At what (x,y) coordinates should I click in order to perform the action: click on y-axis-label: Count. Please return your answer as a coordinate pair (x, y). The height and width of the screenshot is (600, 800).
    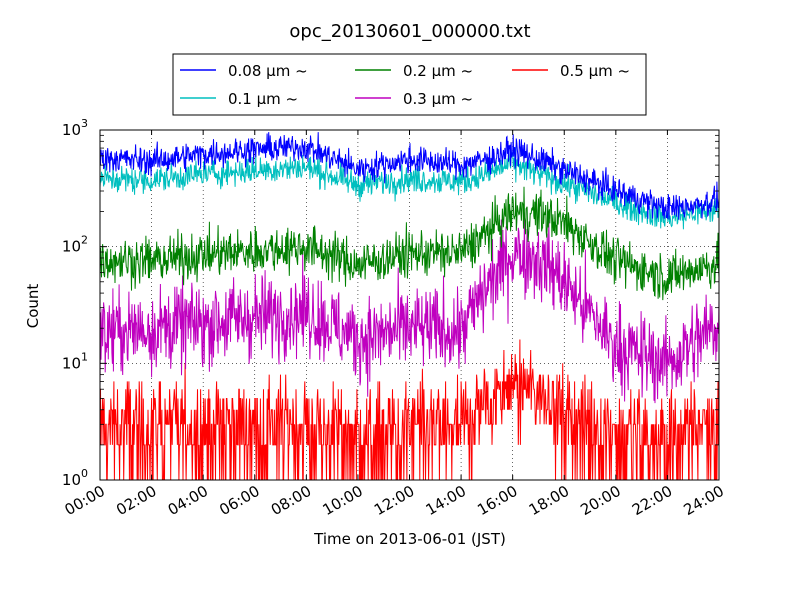
    Looking at the image, I should click on (33, 306).